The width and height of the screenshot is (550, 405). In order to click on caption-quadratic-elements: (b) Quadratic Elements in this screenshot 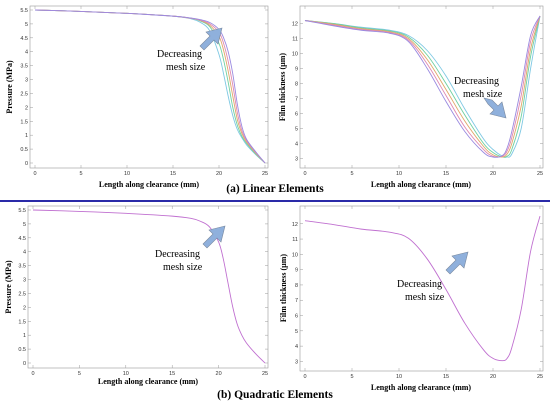, I will do `click(275, 395)`.